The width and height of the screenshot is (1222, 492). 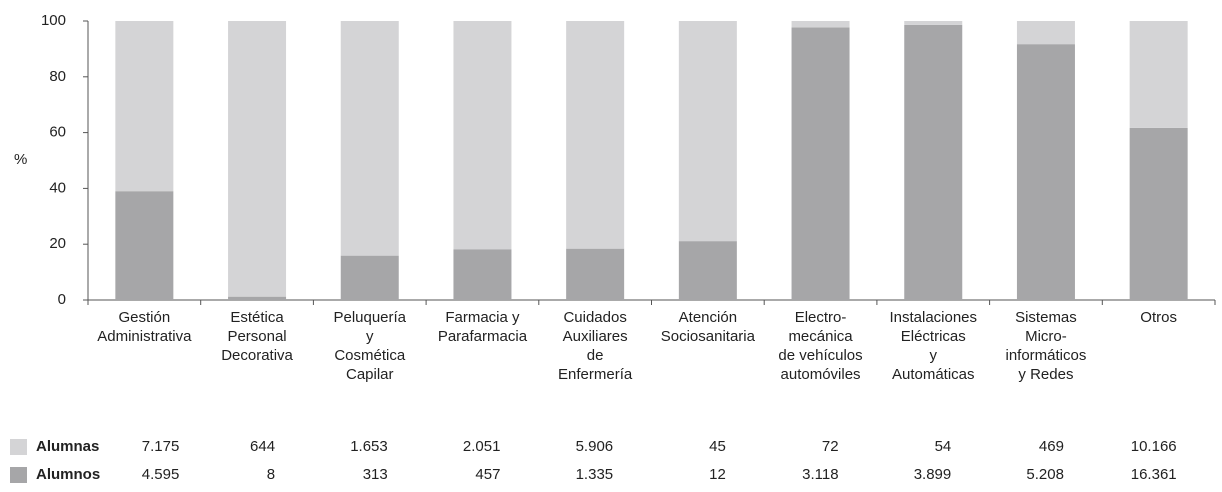 What do you see at coordinates (263, 446) in the screenshot?
I see `table-cell: 644` at bounding box center [263, 446].